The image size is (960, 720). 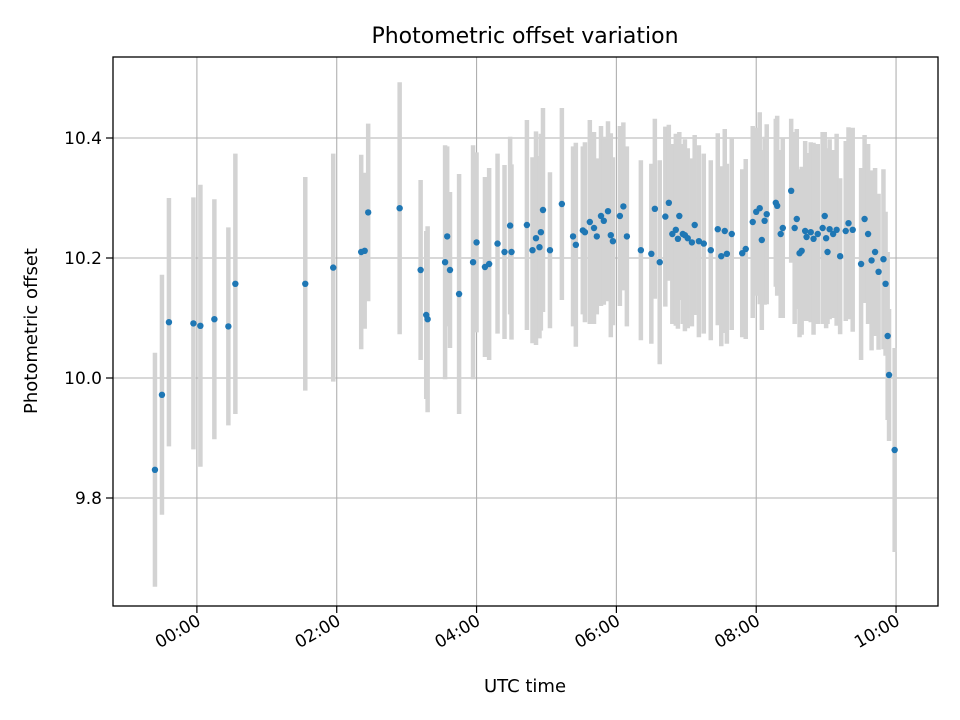 What do you see at coordinates (83, 379) in the screenshot?
I see `y-tick-label: 10.0` at bounding box center [83, 379].